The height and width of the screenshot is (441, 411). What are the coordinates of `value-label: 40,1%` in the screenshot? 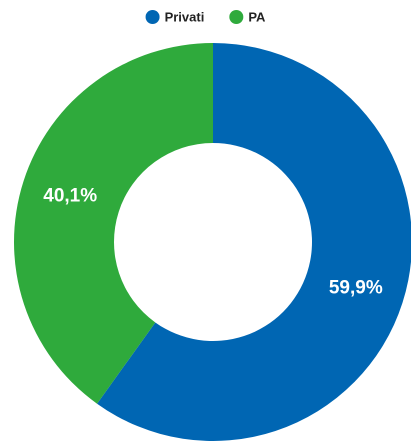 It's located at (70, 196).